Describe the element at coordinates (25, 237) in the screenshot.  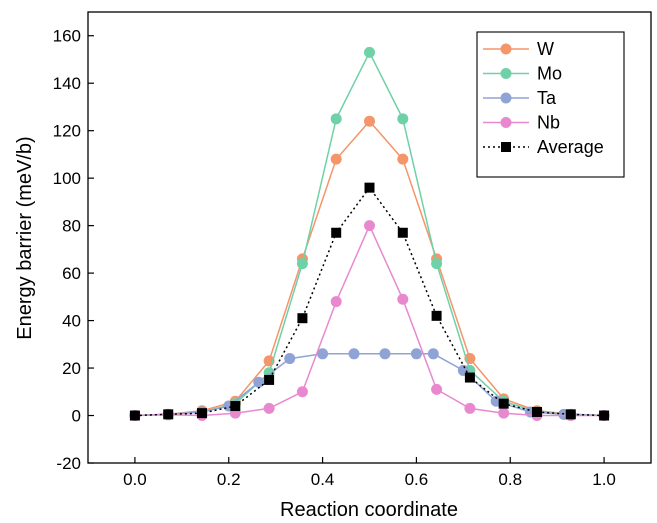
I see `y-axis-title: Energy barrier (meV/b)` at that location.